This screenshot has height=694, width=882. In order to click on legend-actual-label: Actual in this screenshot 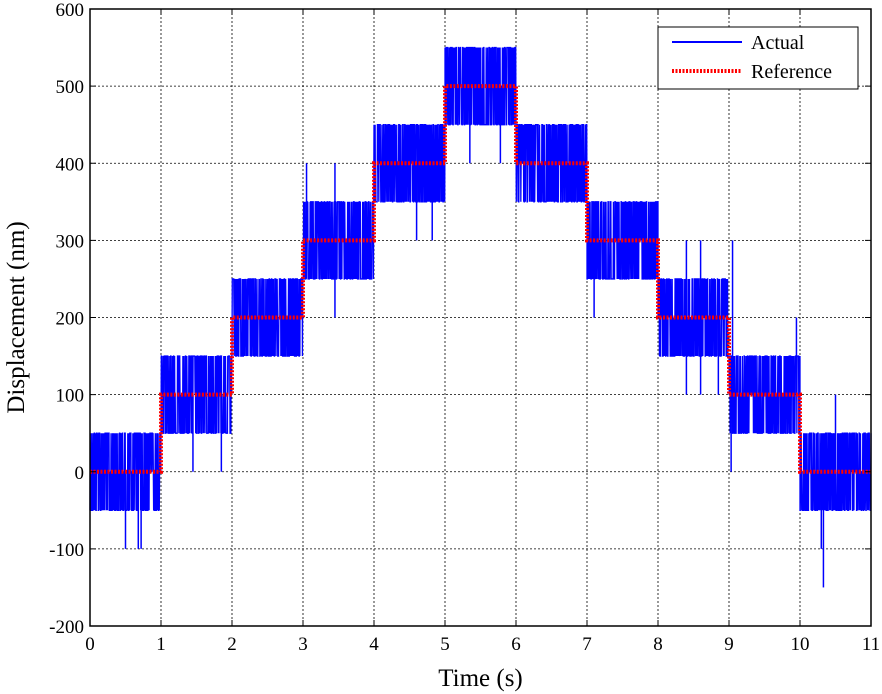, I will do `click(778, 43)`.